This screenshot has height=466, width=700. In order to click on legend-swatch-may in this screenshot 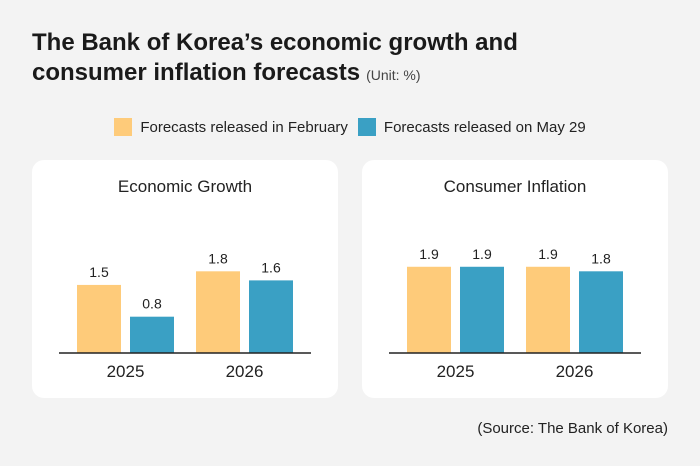, I will do `click(366, 127)`.